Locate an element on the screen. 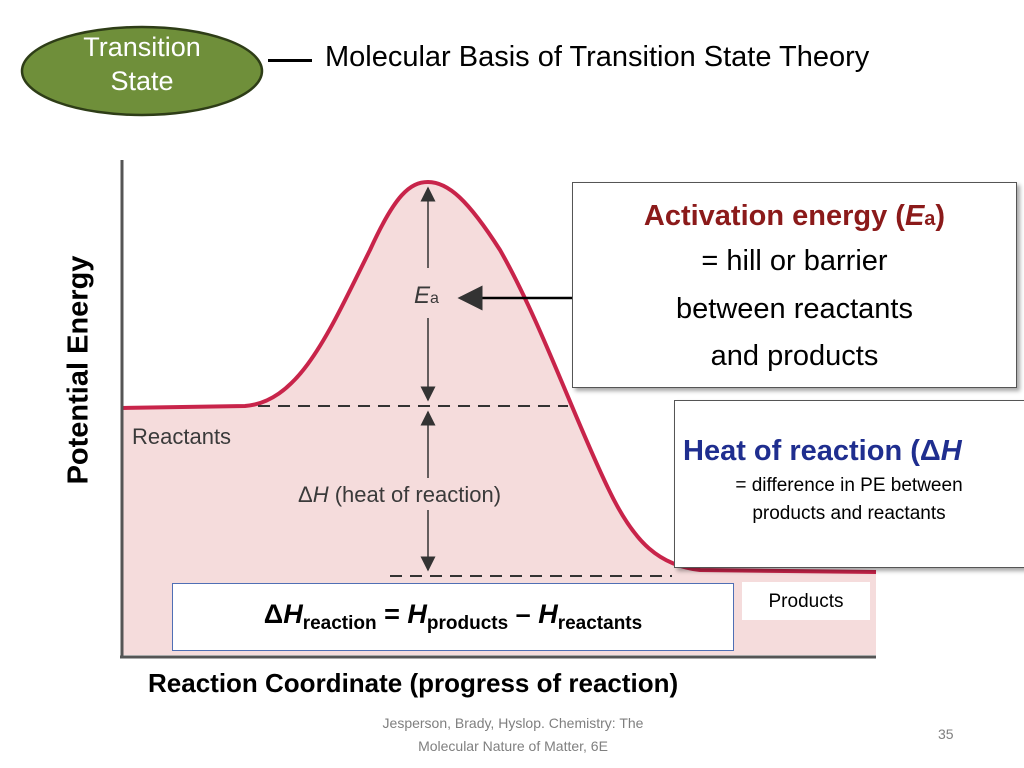 The width and height of the screenshot is (1024, 768). activation-energy-line-1: = hill or barrier is located at coordinates (794, 261).